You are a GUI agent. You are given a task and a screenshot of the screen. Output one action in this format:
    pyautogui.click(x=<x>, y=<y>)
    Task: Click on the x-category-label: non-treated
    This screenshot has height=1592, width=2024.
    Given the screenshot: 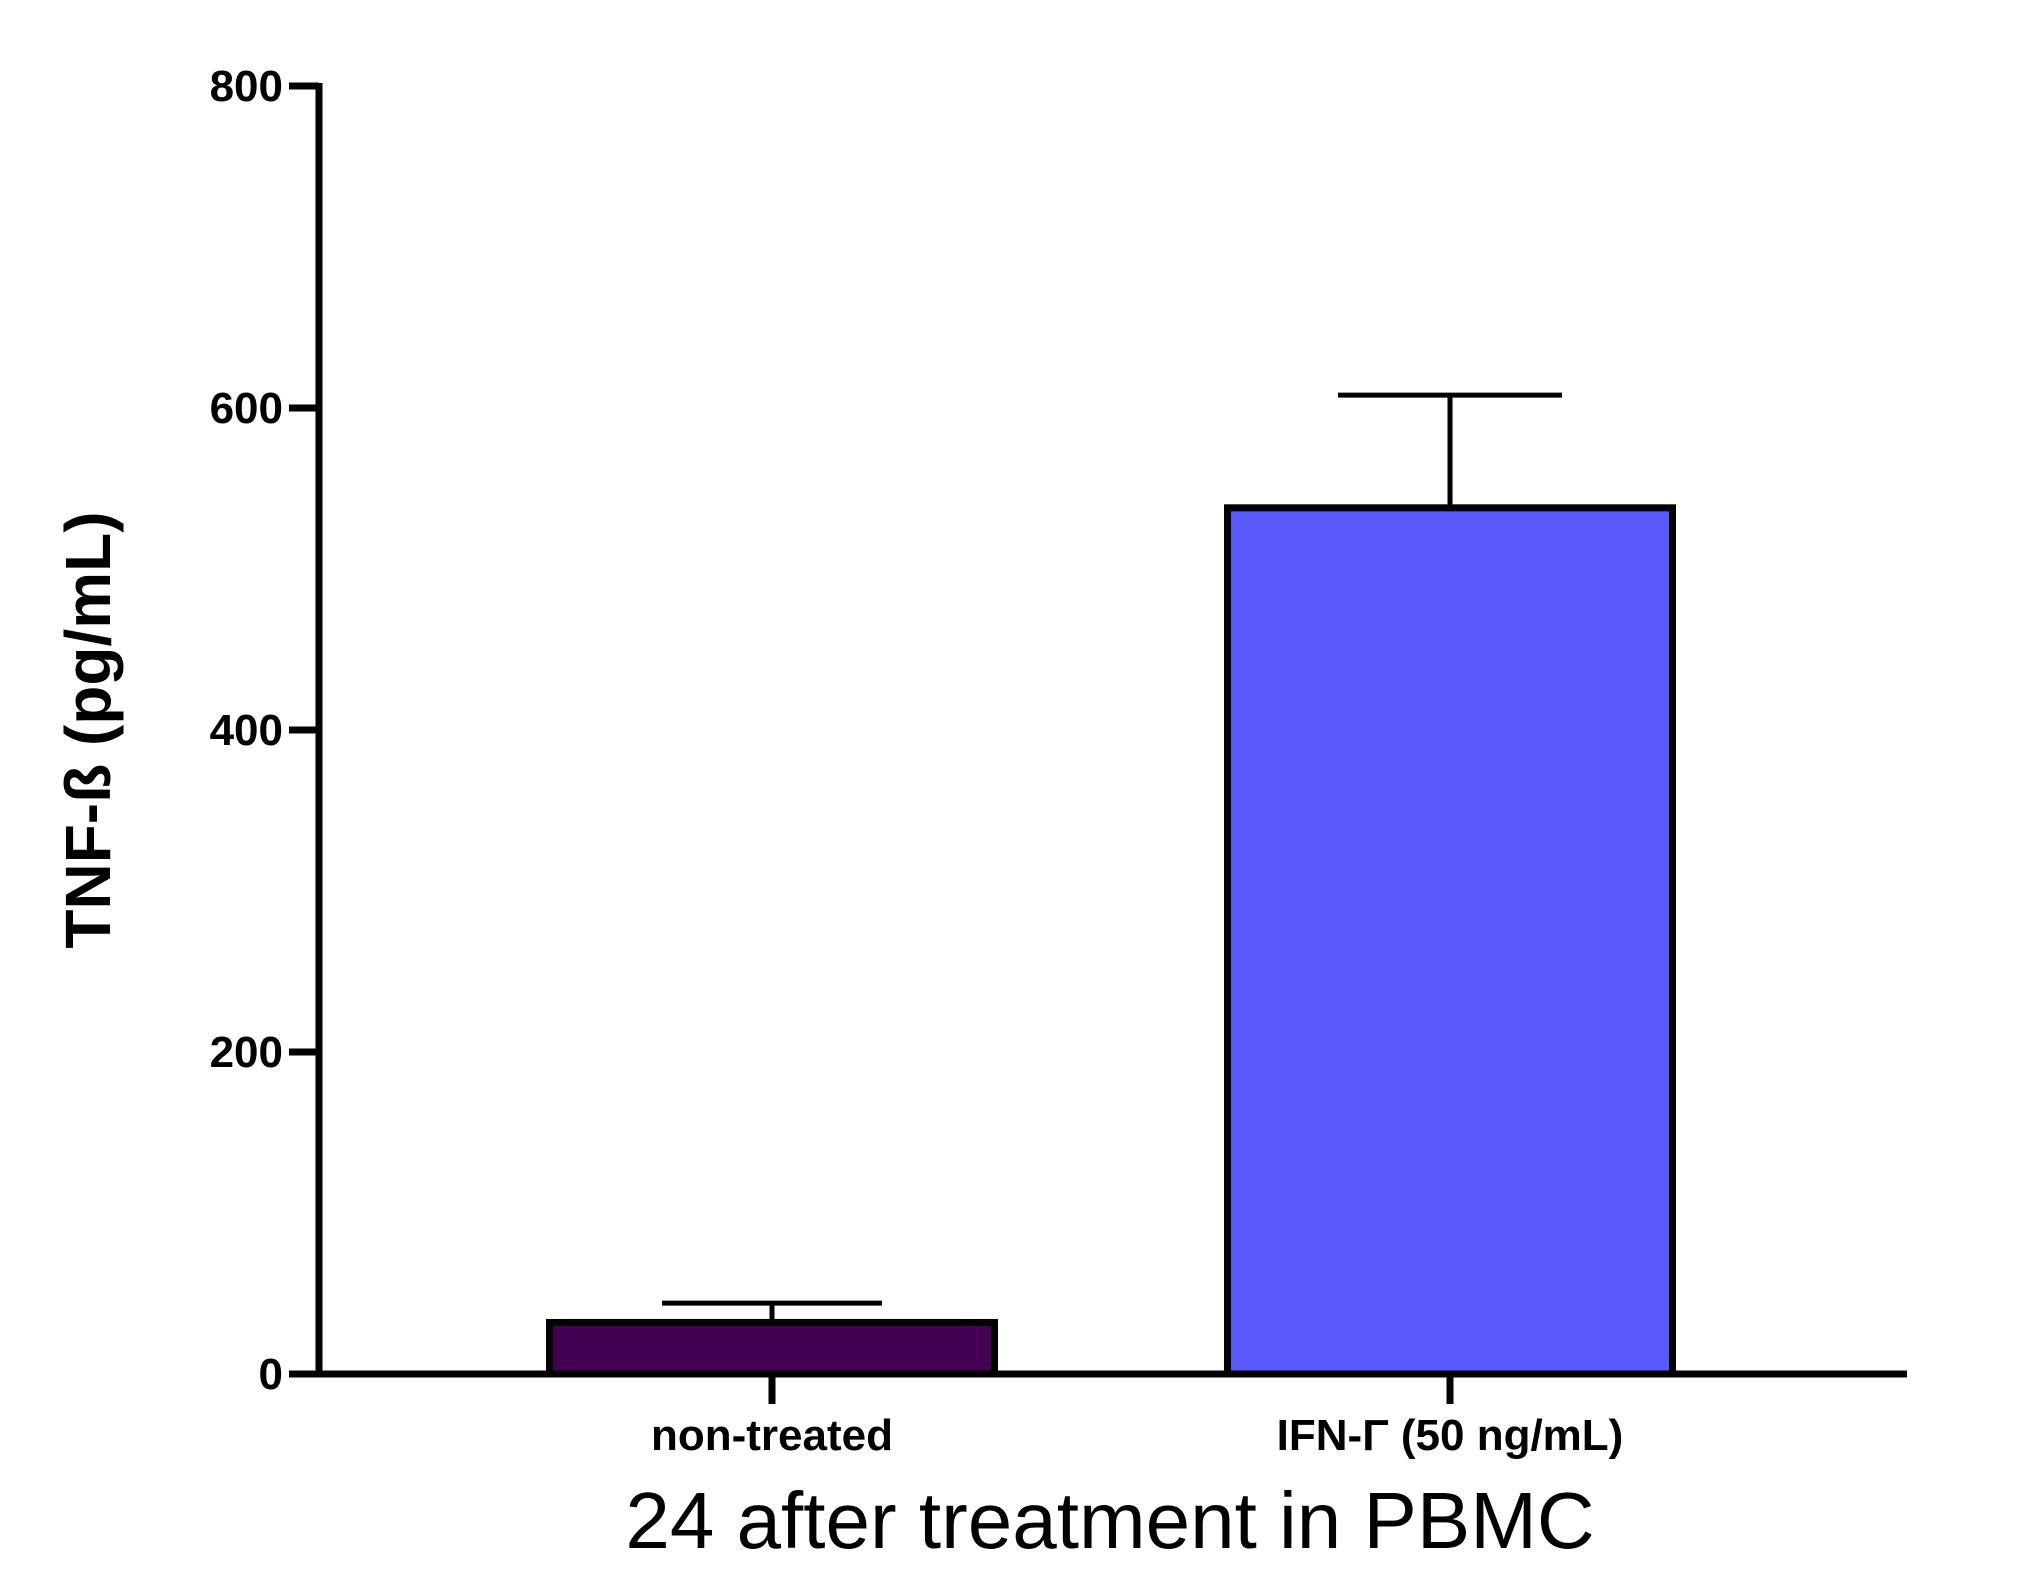 What is the action you would take?
    pyautogui.click(x=772, y=1435)
    